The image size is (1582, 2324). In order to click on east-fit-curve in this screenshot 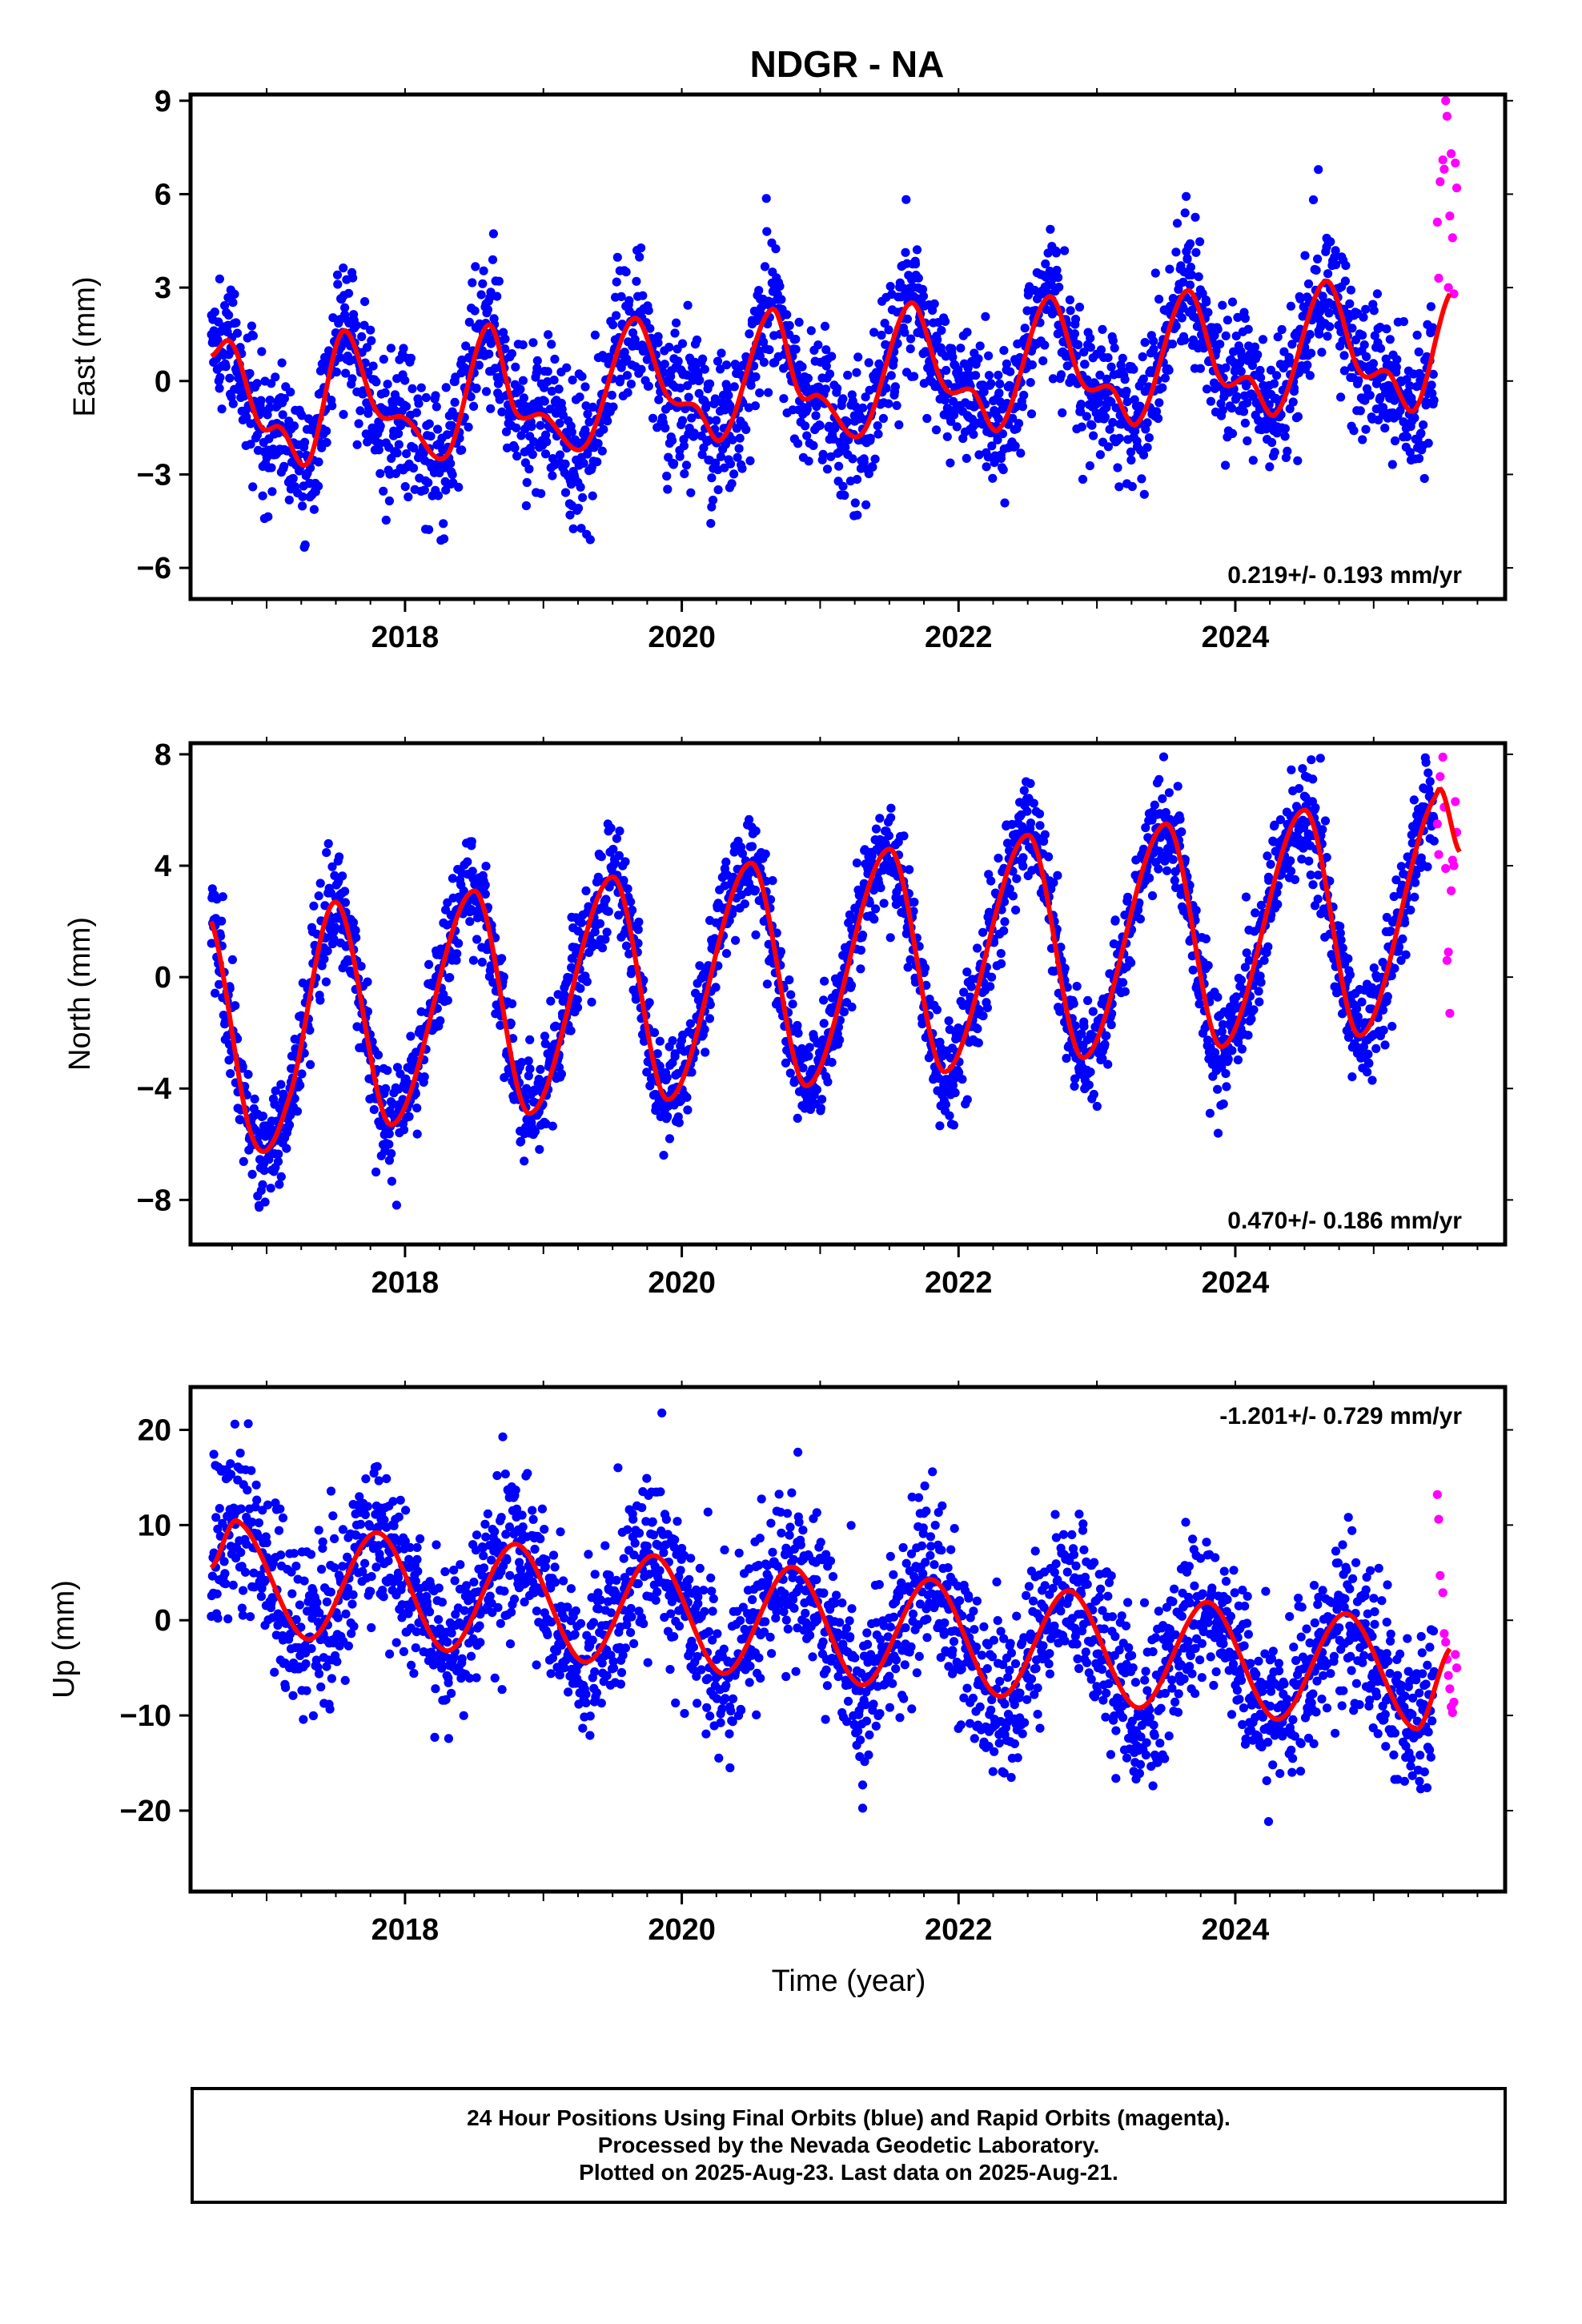, I will do `click(831, 373)`.